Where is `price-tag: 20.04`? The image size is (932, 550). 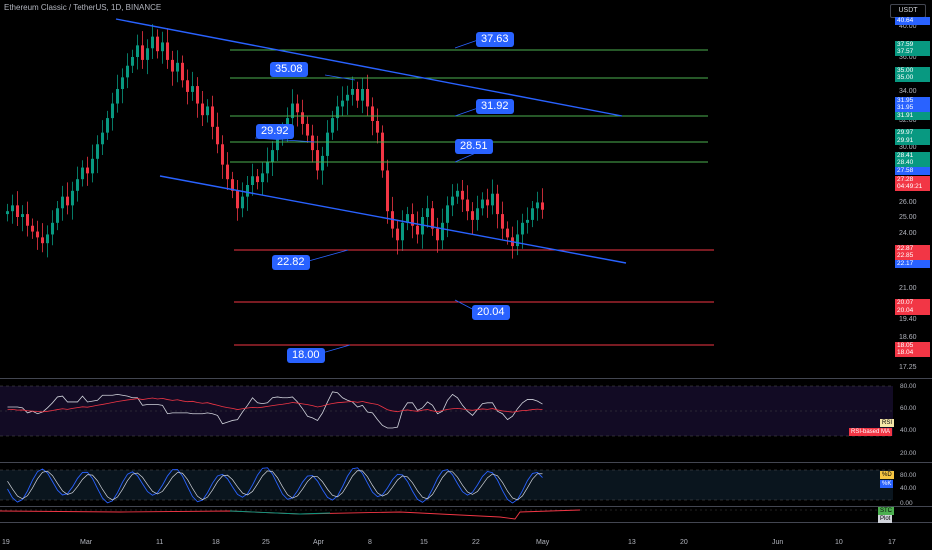
price-tag: 20.04 is located at coordinates (912, 311).